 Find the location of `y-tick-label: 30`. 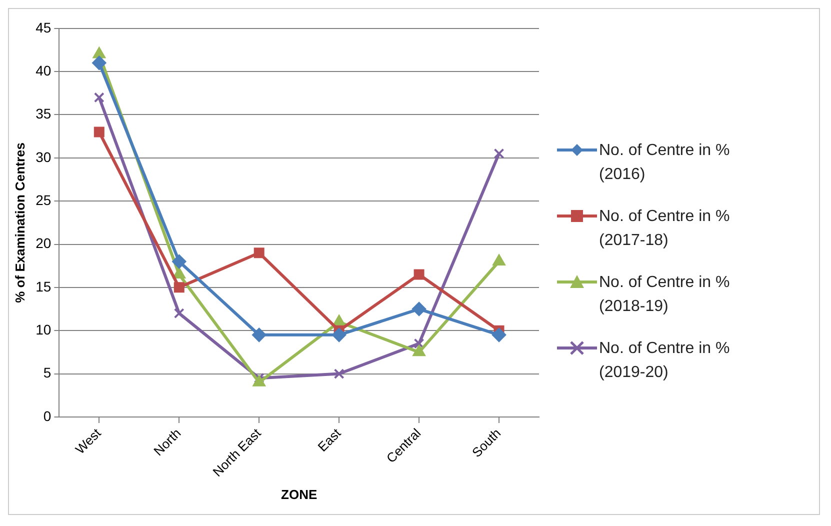

y-tick-label: 30 is located at coordinates (44, 156).